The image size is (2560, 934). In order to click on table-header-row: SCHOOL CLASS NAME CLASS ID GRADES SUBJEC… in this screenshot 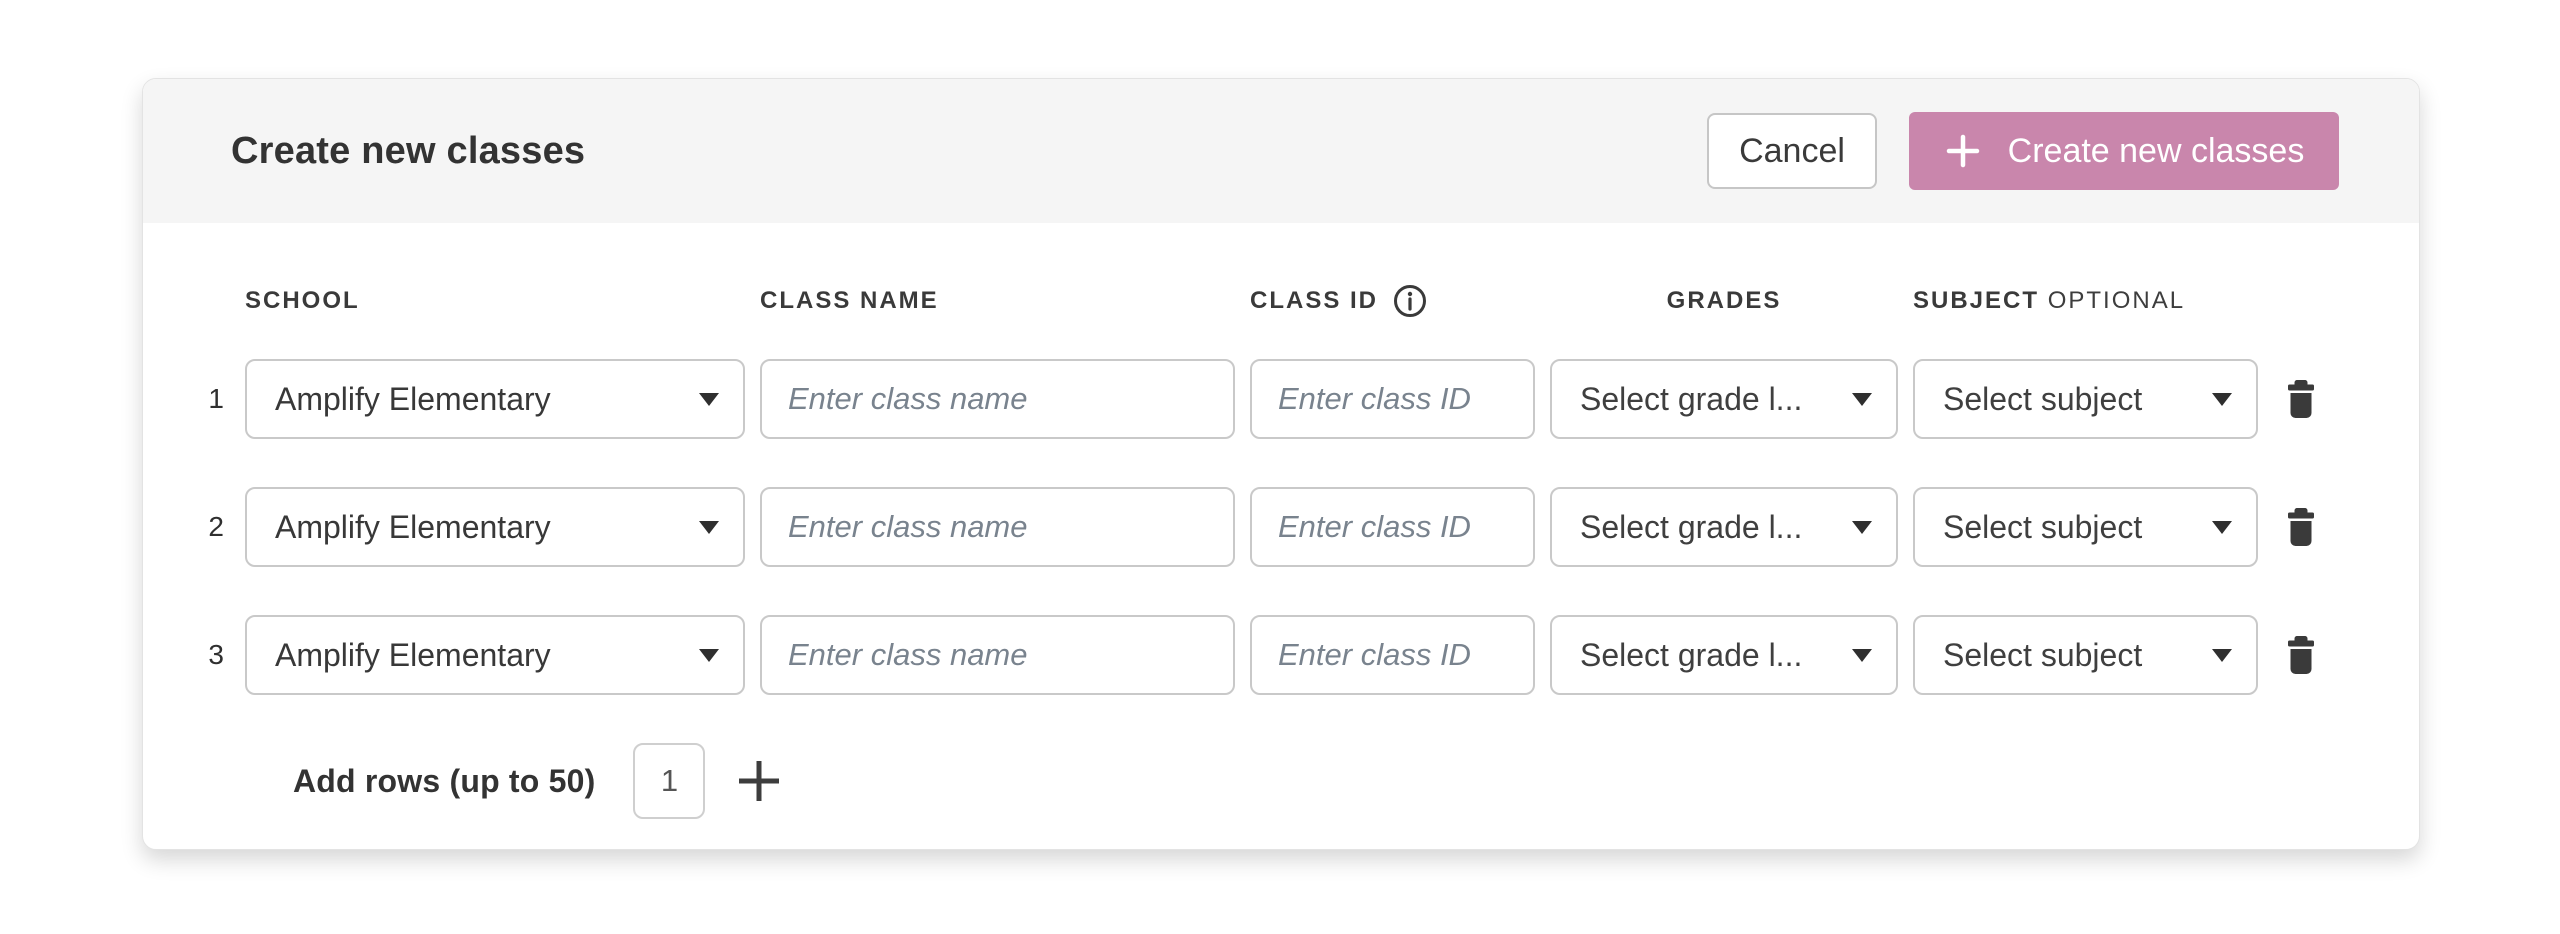, I will do `click(1304, 300)`.